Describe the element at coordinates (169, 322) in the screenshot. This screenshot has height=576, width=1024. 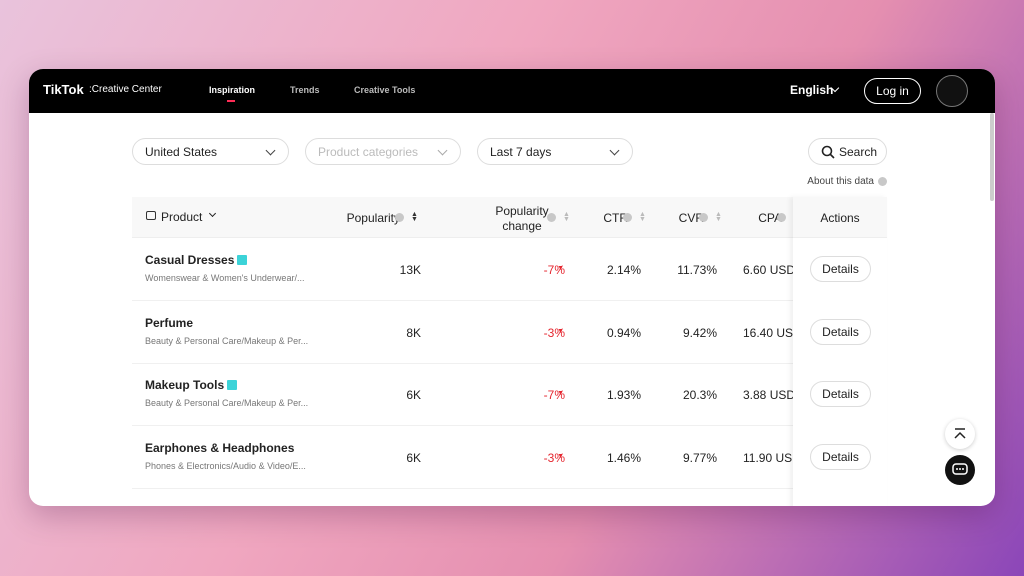
I see `product-name: Perfume` at that location.